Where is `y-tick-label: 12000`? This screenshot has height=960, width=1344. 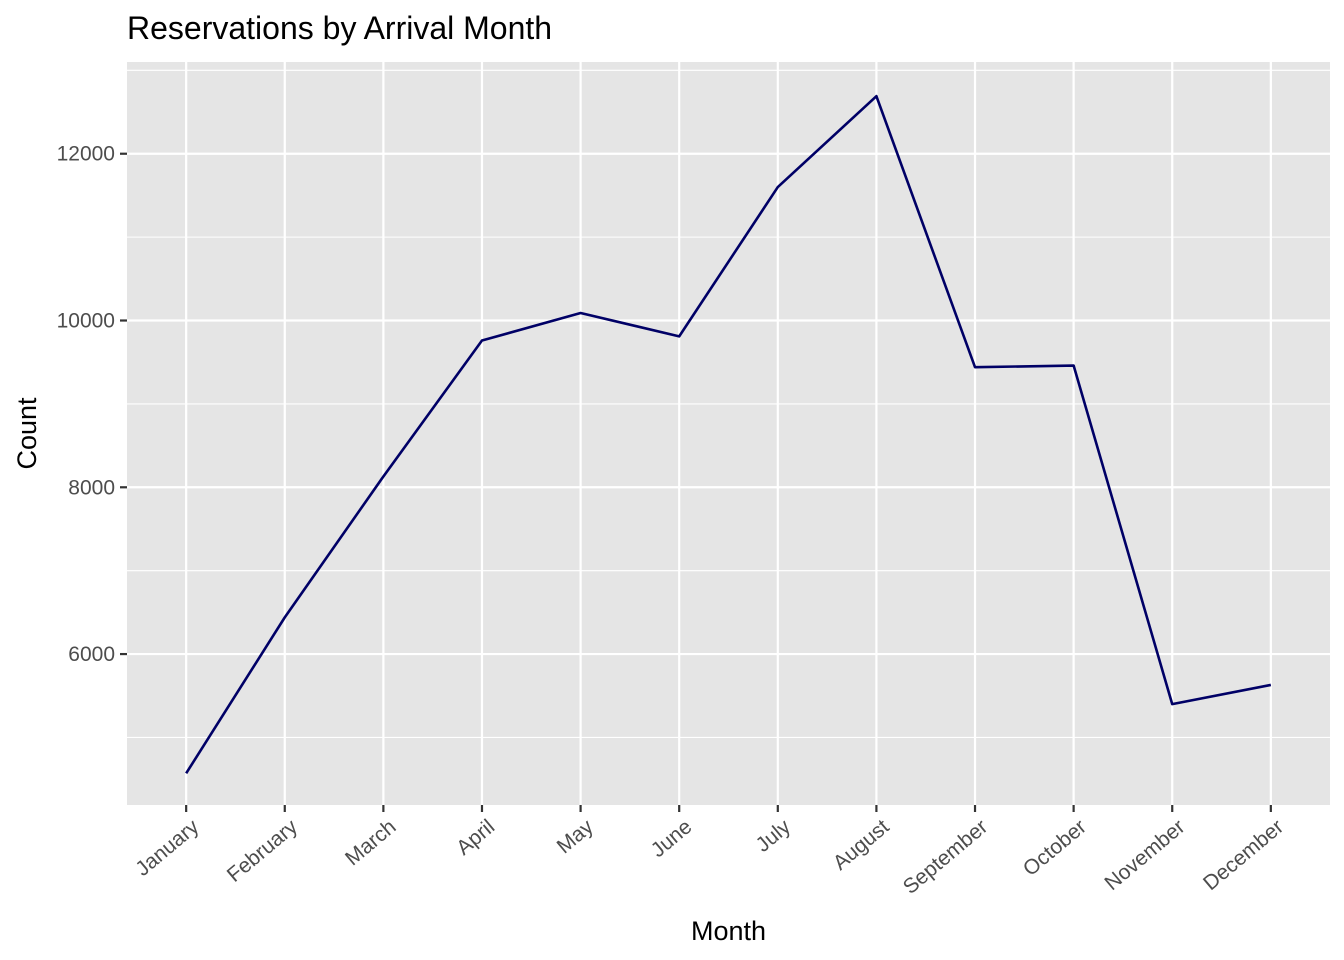 y-tick-label: 12000 is located at coordinates (86, 154).